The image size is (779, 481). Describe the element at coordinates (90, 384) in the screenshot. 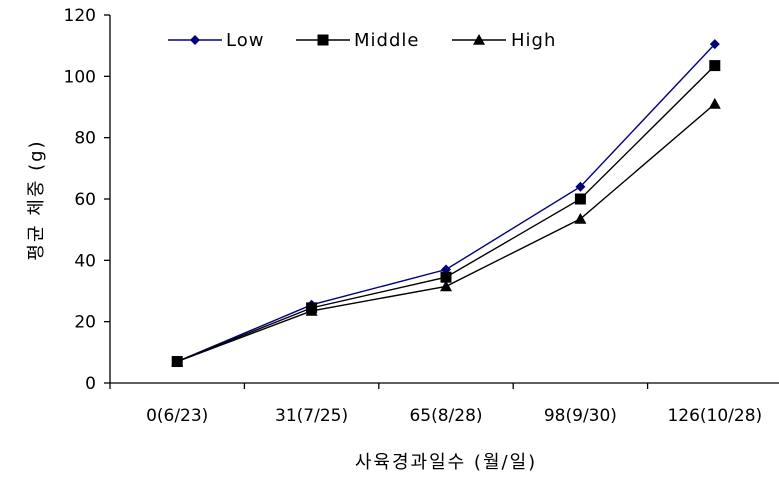

I see `y-tick-label: 0` at that location.